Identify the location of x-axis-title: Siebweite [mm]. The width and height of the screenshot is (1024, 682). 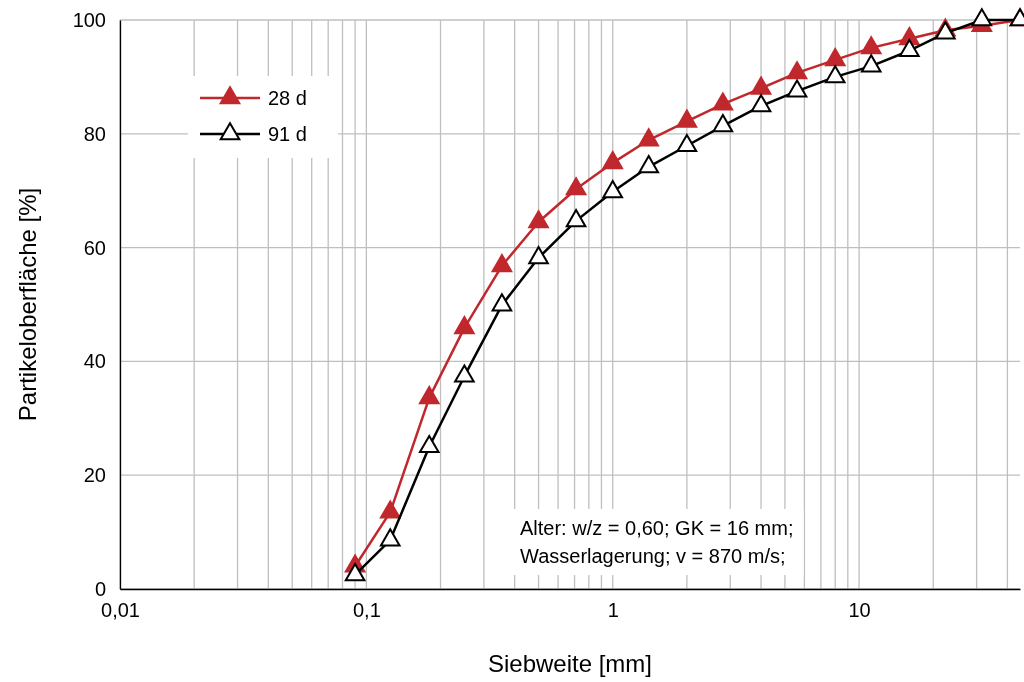
(570, 663).